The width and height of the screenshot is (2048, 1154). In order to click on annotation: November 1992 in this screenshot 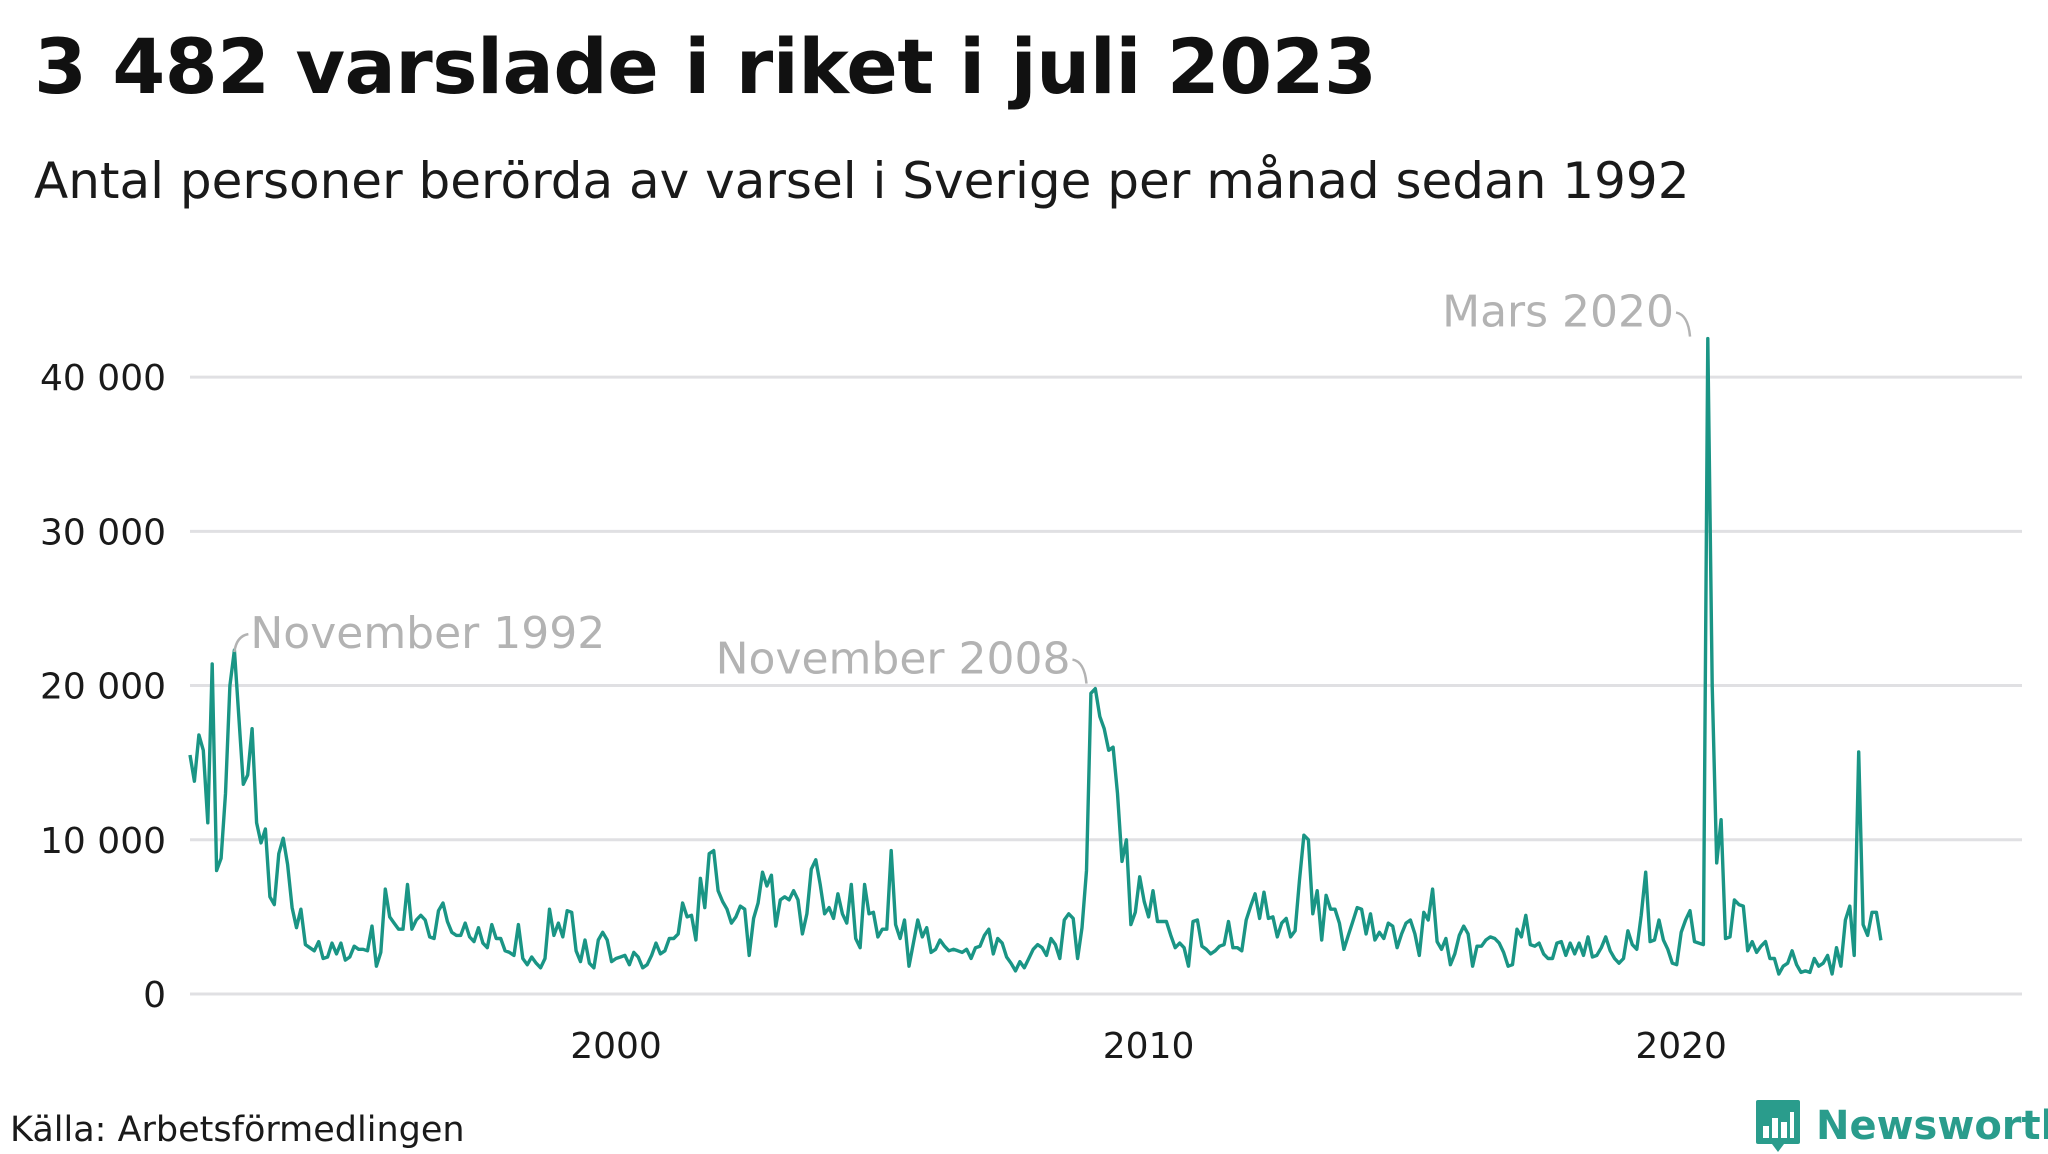, I will do `click(419, 633)`.